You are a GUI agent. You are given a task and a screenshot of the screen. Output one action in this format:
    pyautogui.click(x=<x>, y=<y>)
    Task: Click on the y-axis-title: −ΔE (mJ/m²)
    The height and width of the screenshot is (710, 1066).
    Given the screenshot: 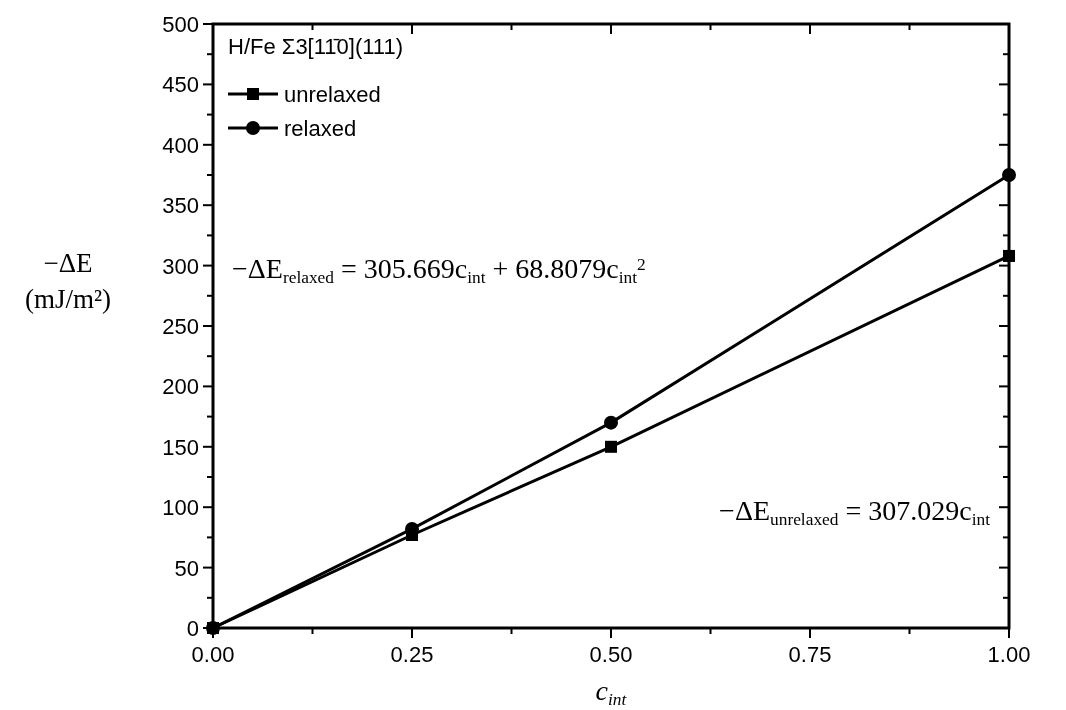 What is the action you would take?
    pyautogui.click(x=68, y=281)
    